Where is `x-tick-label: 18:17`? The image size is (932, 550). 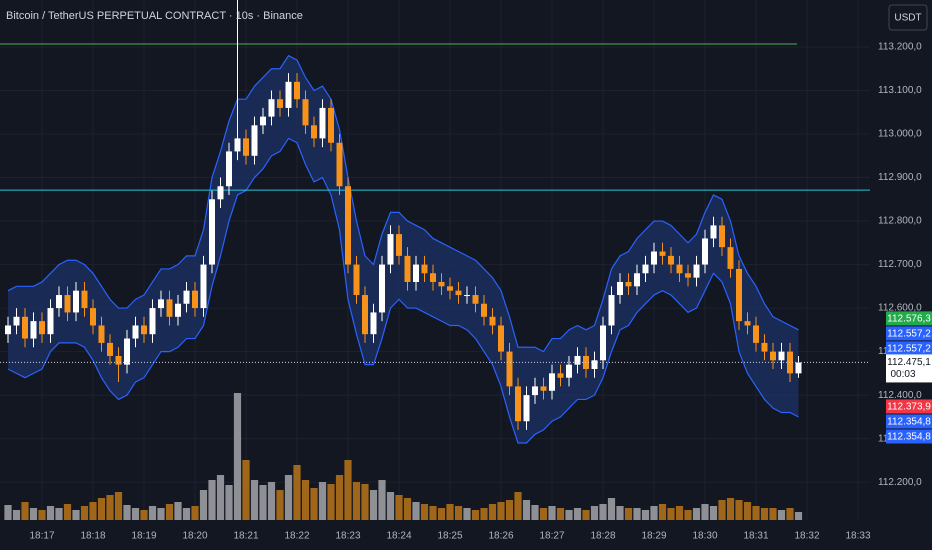 x-tick-label: 18:17 is located at coordinates (41, 536).